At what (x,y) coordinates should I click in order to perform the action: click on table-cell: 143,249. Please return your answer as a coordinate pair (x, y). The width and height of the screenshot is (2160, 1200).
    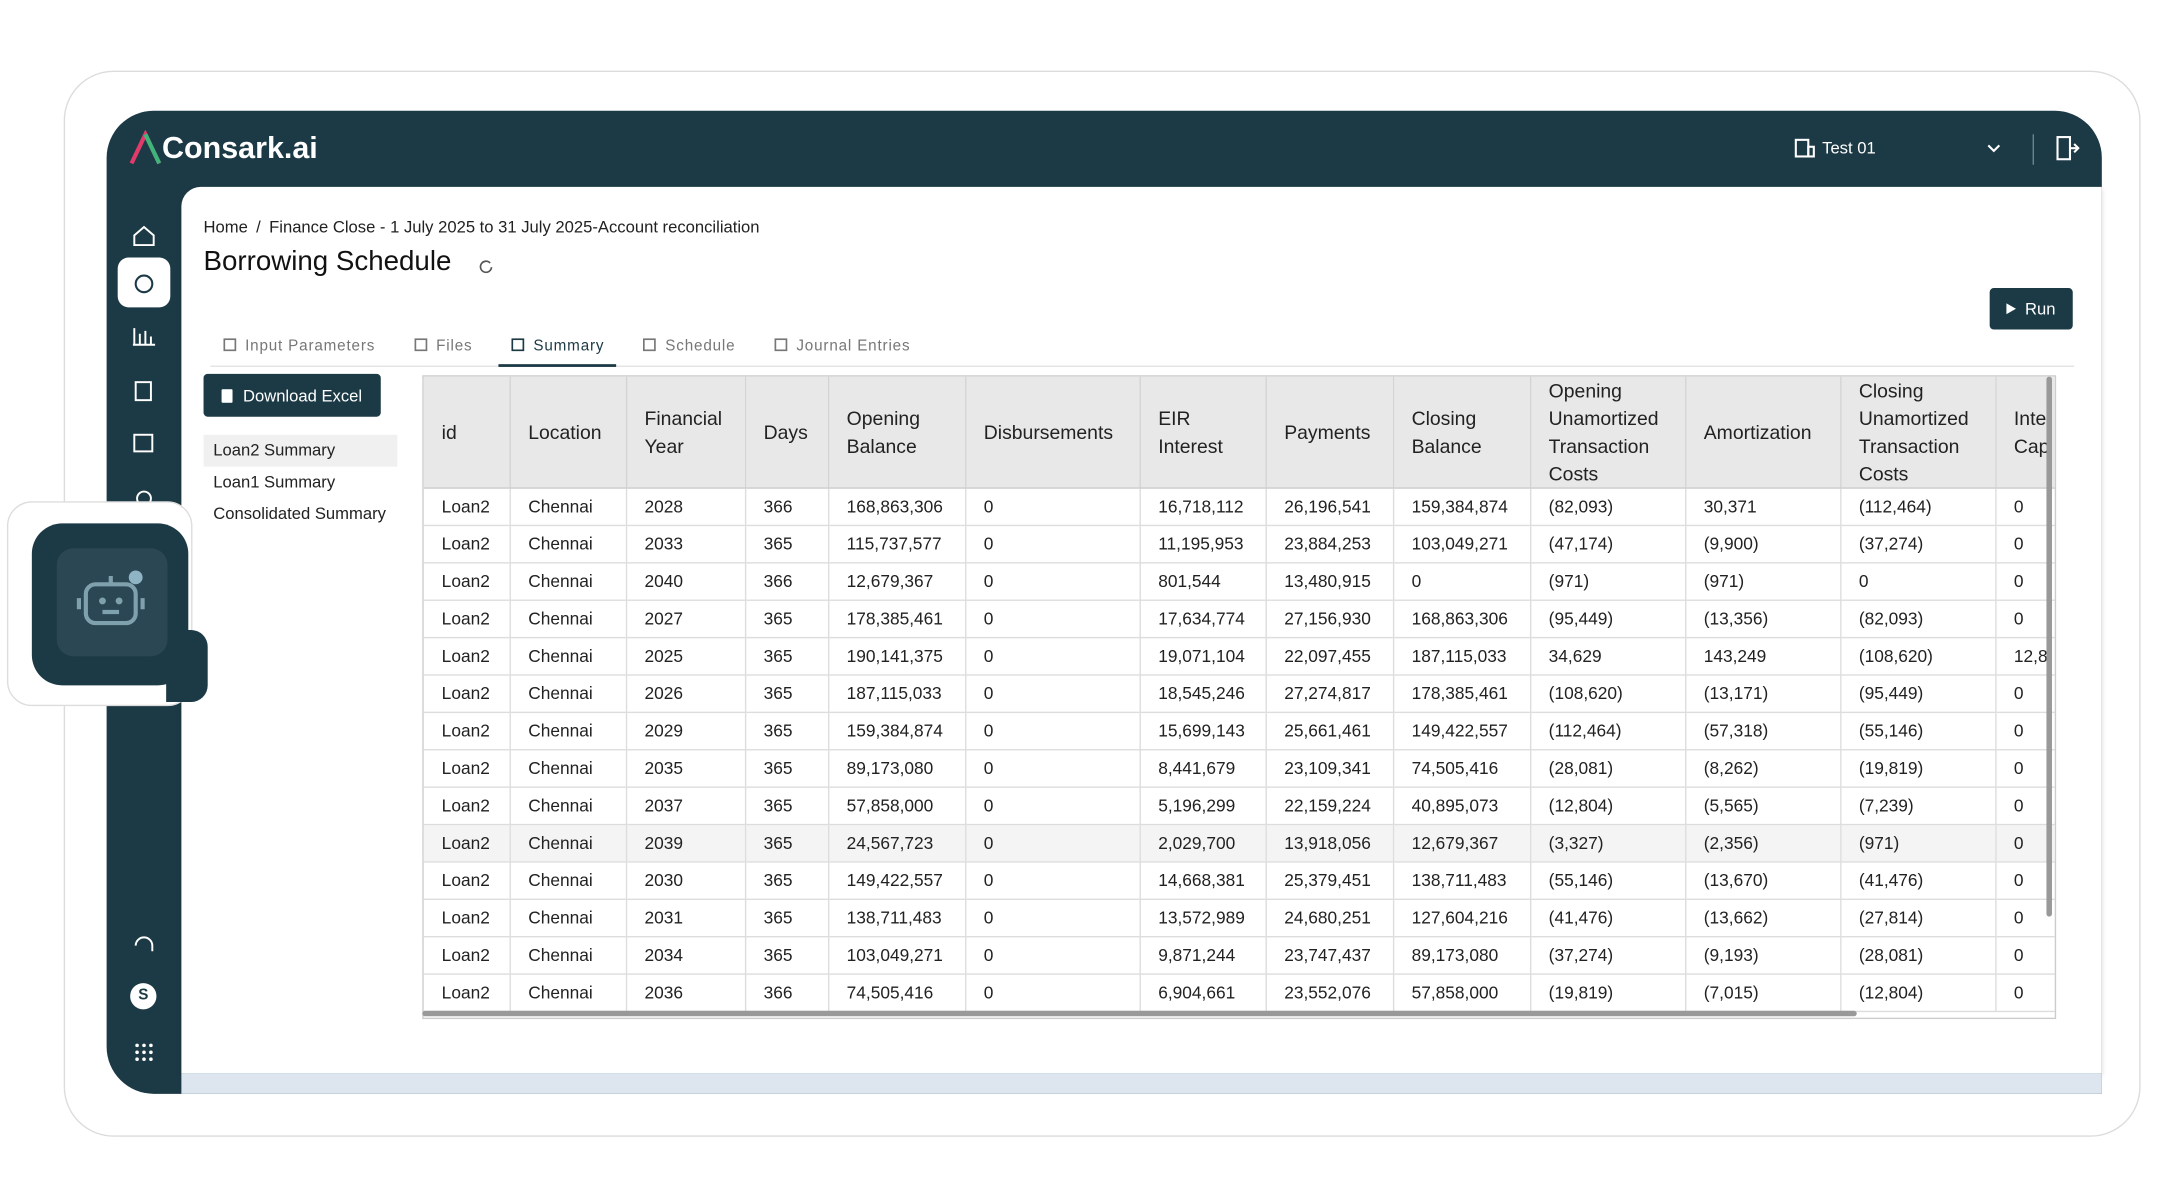
    Looking at the image, I should click on (1763, 656).